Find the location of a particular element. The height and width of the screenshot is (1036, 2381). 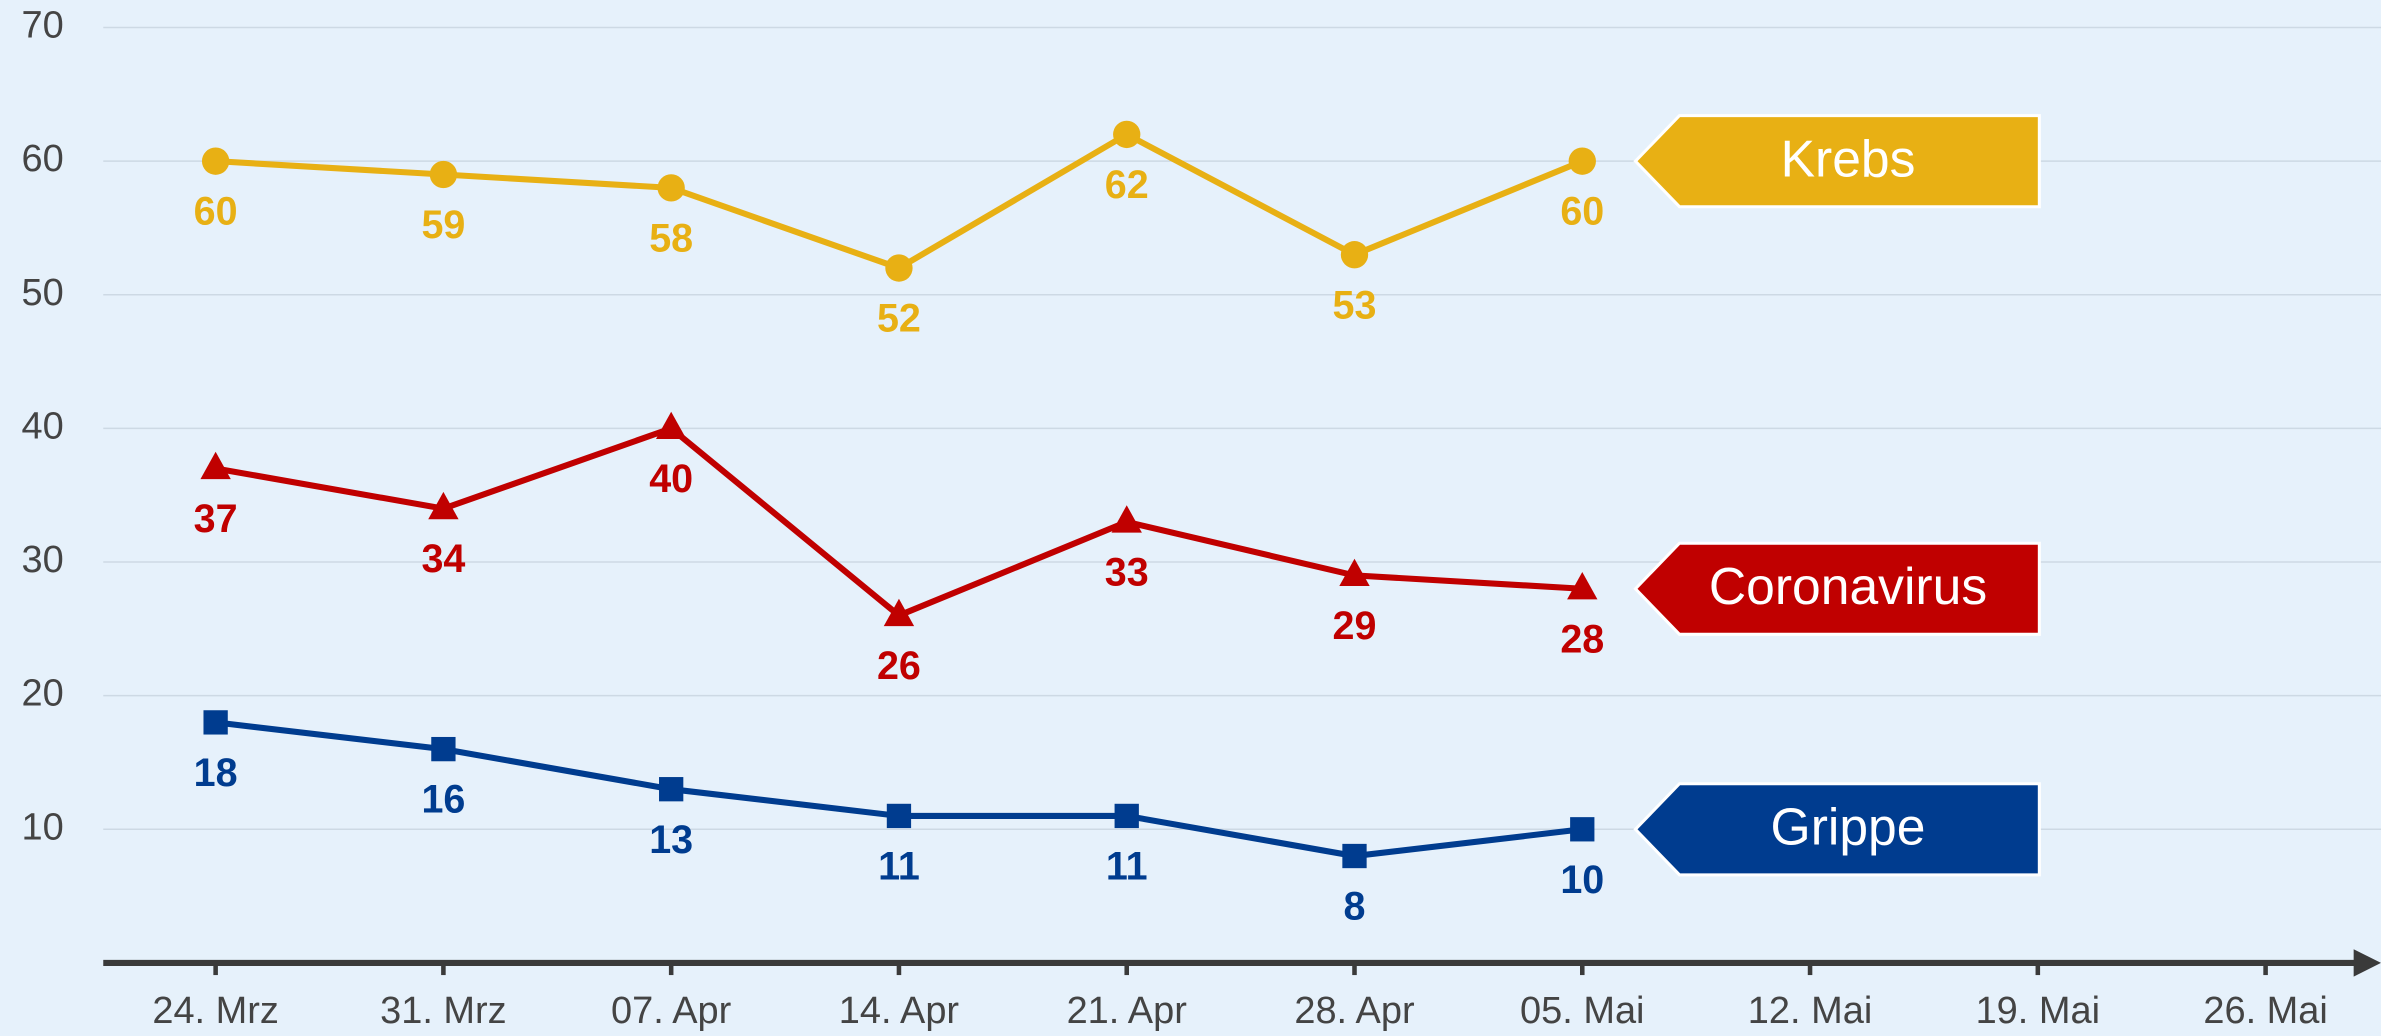

data-label: 53 is located at coordinates (1355, 305).